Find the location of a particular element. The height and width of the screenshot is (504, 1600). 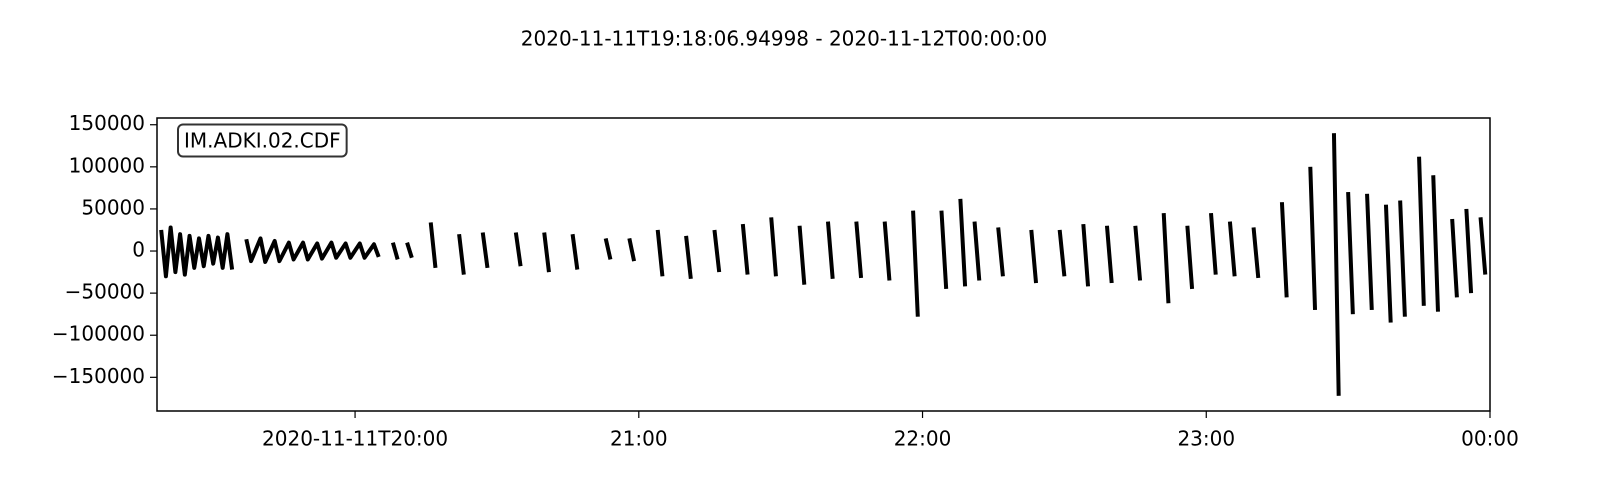

x-tick-label: 00:00 is located at coordinates (1490, 439).